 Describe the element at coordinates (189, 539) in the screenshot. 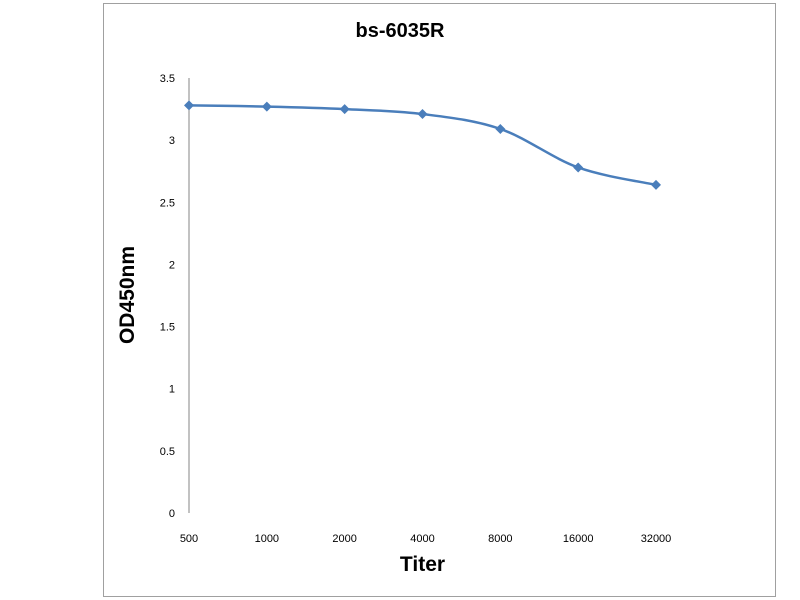

I see `x-tick-label: 500` at that location.